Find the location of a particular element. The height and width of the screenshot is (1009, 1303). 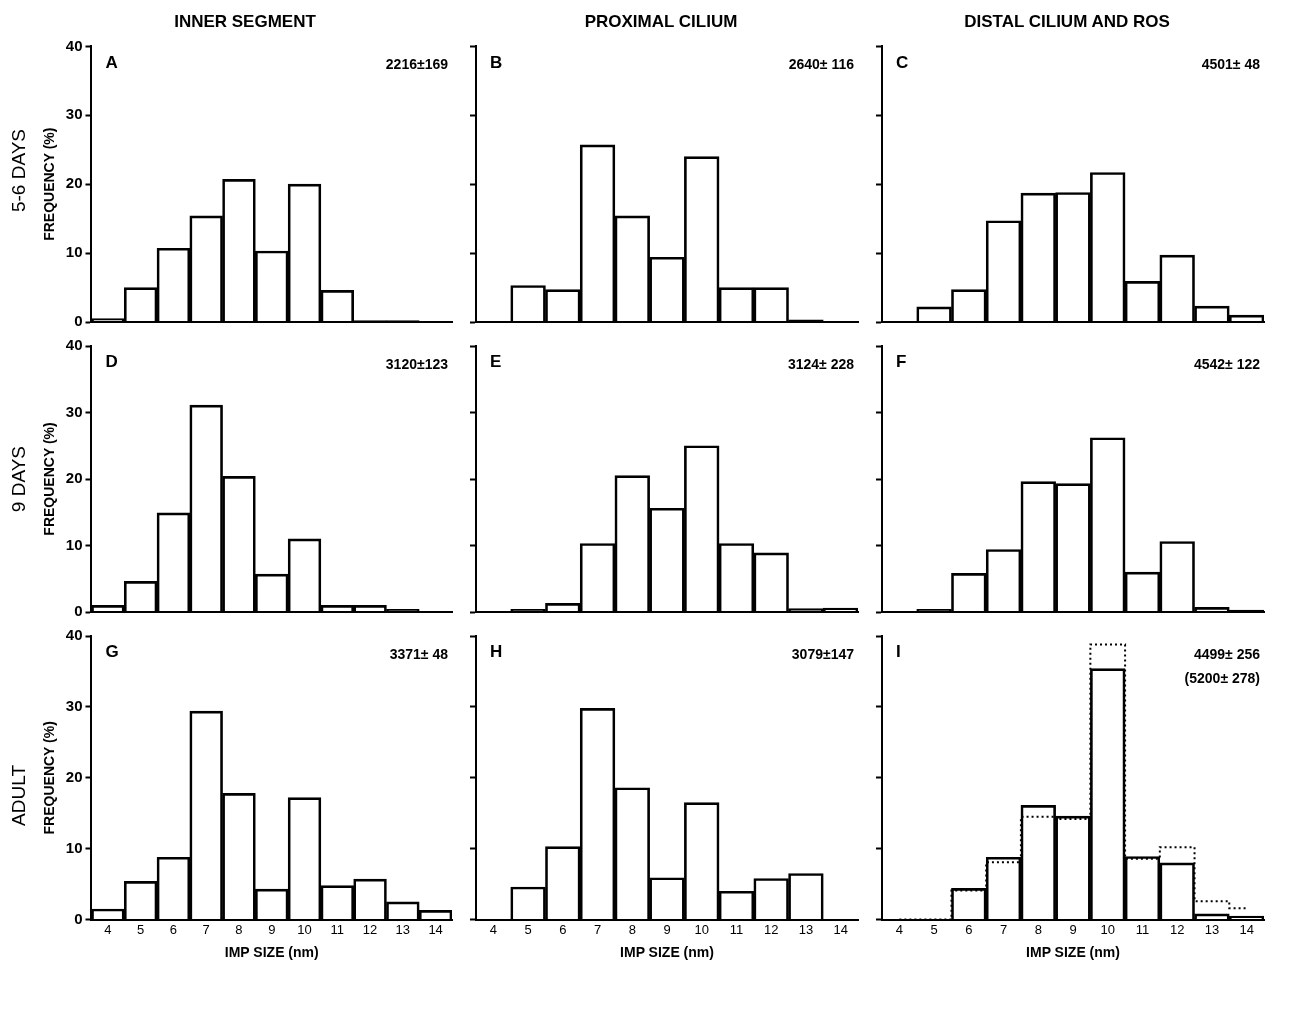

text: ADULT is located at coordinates (19, 795).